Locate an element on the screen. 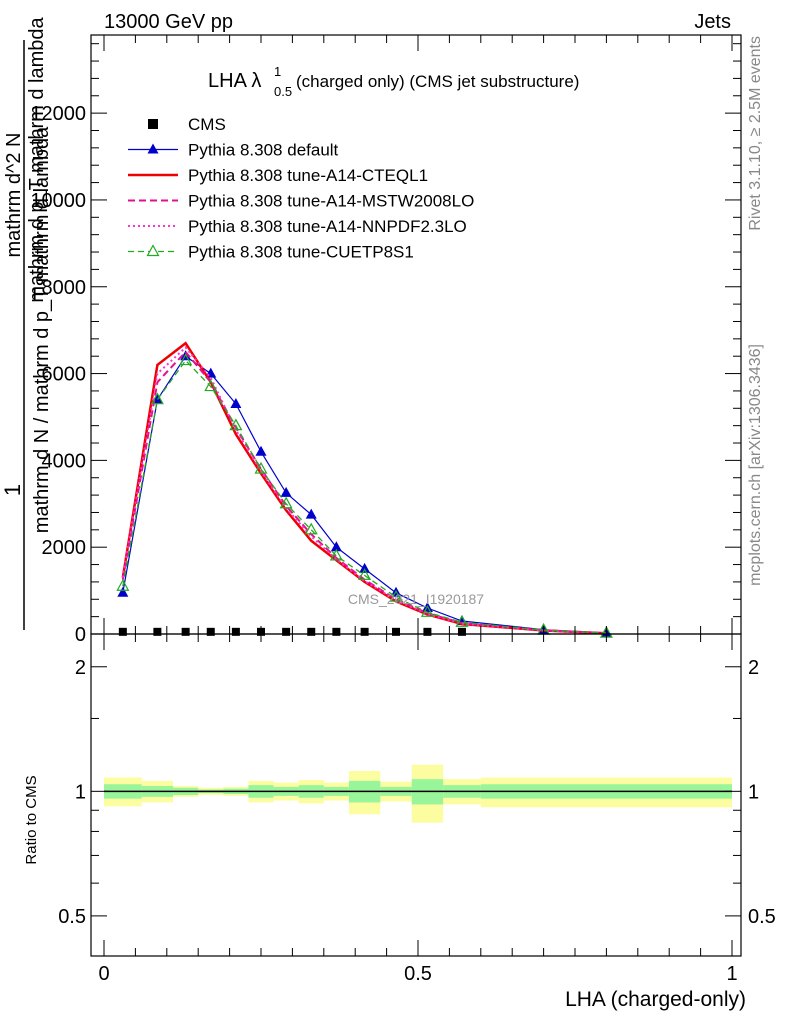 This screenshot has width=786, height=1024. y-axis-label-numerator: 1 is located at coordinates (12, 490).